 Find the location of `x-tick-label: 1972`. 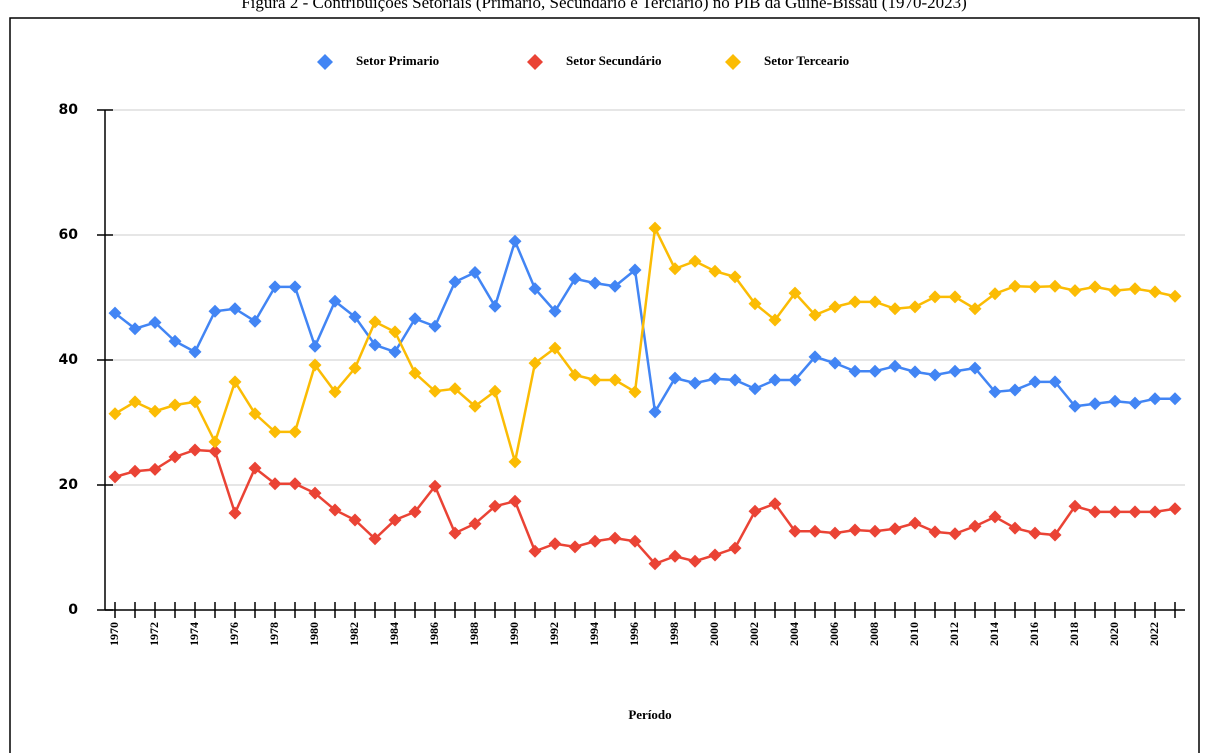

x-tick-label: 1972 is located at coordinates (154, 634).